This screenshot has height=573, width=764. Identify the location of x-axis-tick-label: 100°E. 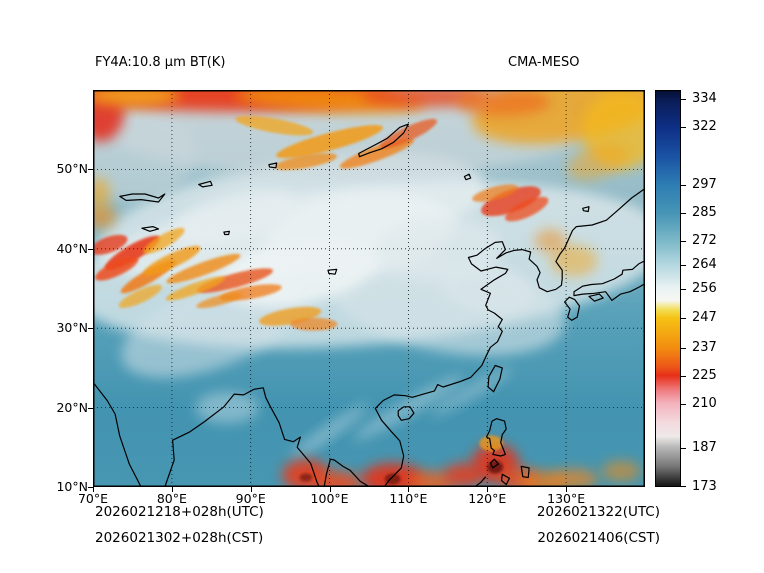
(329, 498).